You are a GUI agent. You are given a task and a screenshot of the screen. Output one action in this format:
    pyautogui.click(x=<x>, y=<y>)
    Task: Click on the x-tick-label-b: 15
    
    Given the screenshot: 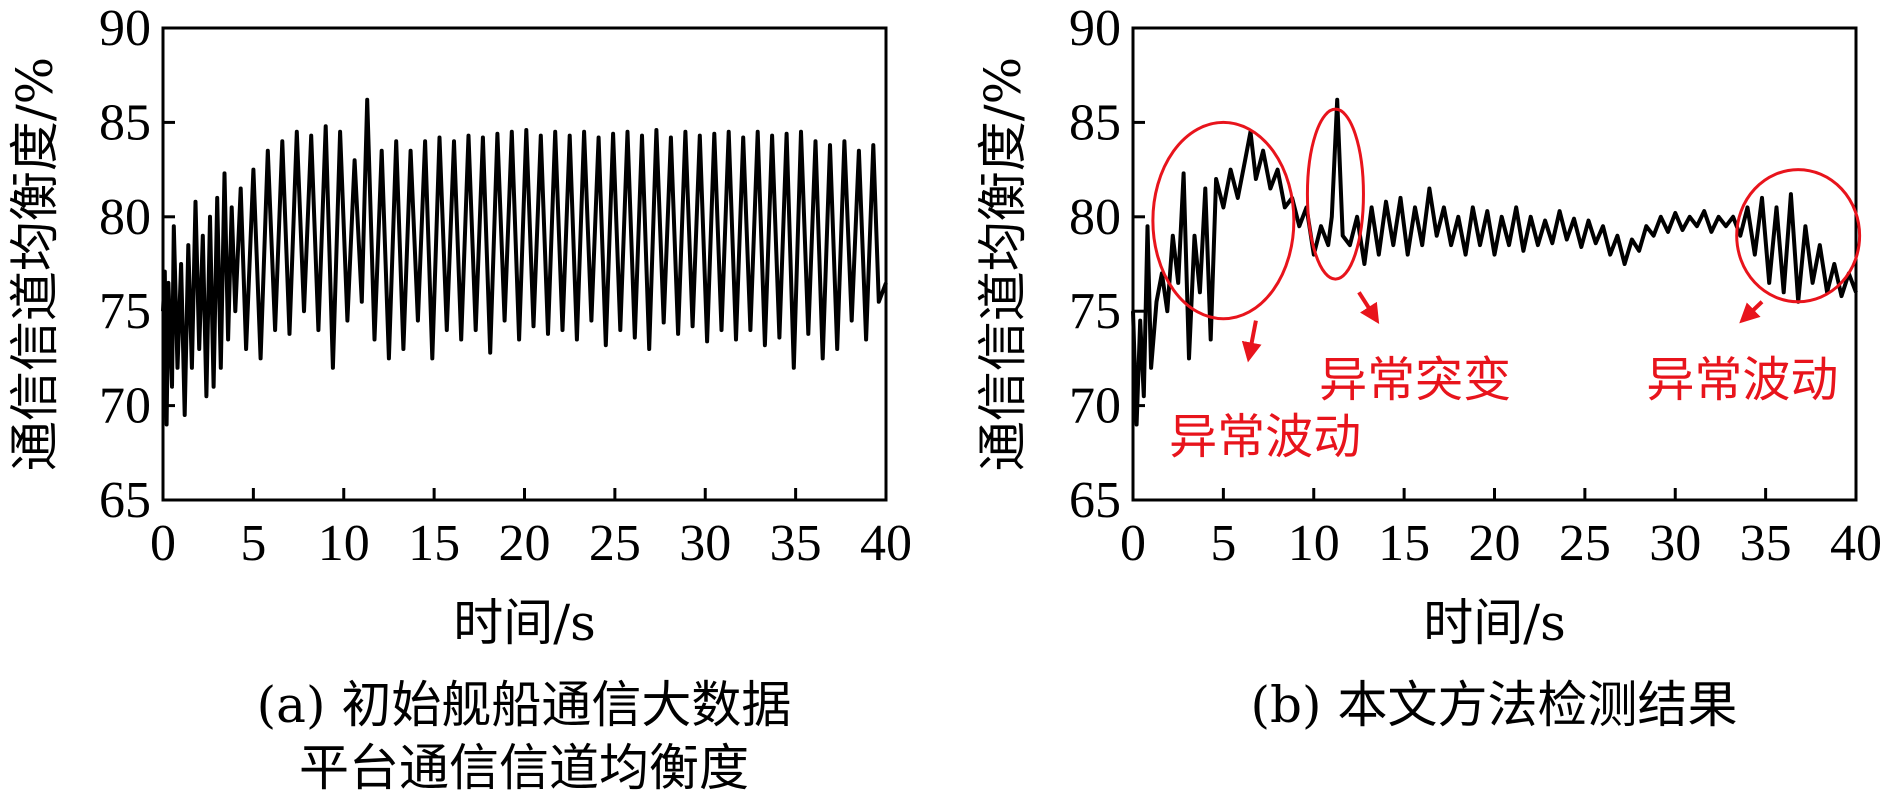 What is the action you would take?
    pyautogui.click(x=1404, y=543)
    